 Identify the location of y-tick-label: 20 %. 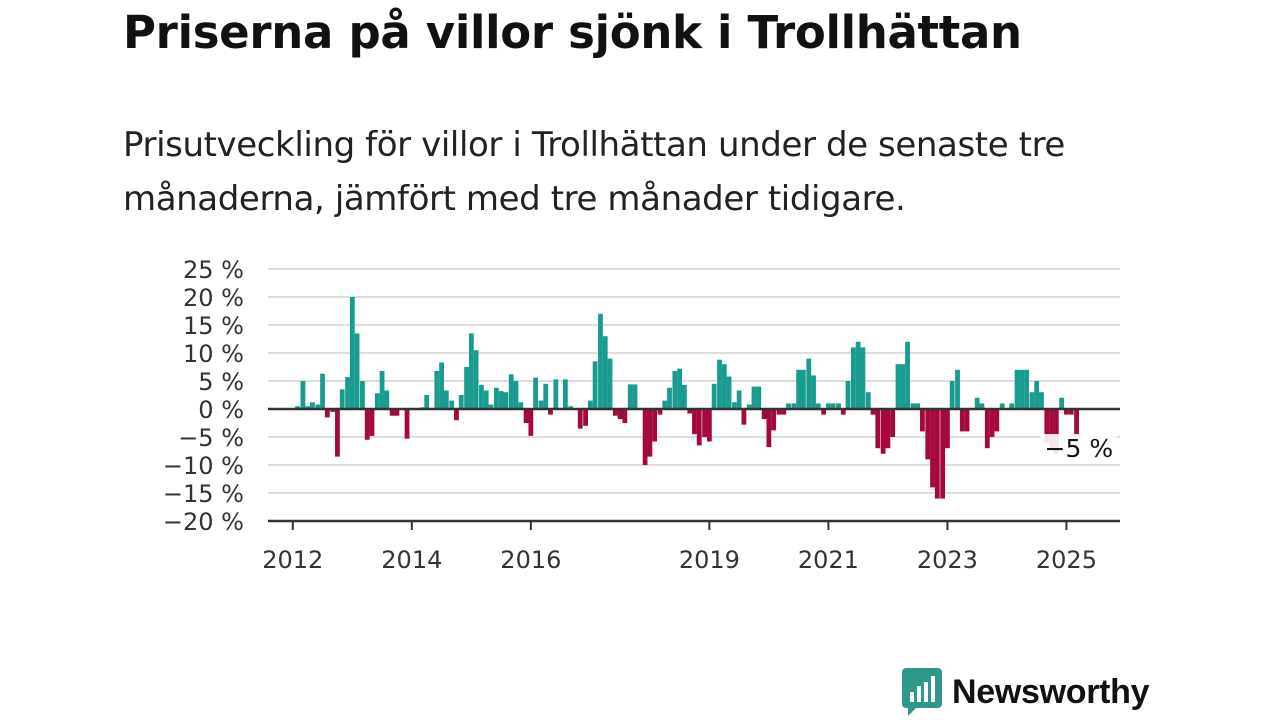
(213, 298).